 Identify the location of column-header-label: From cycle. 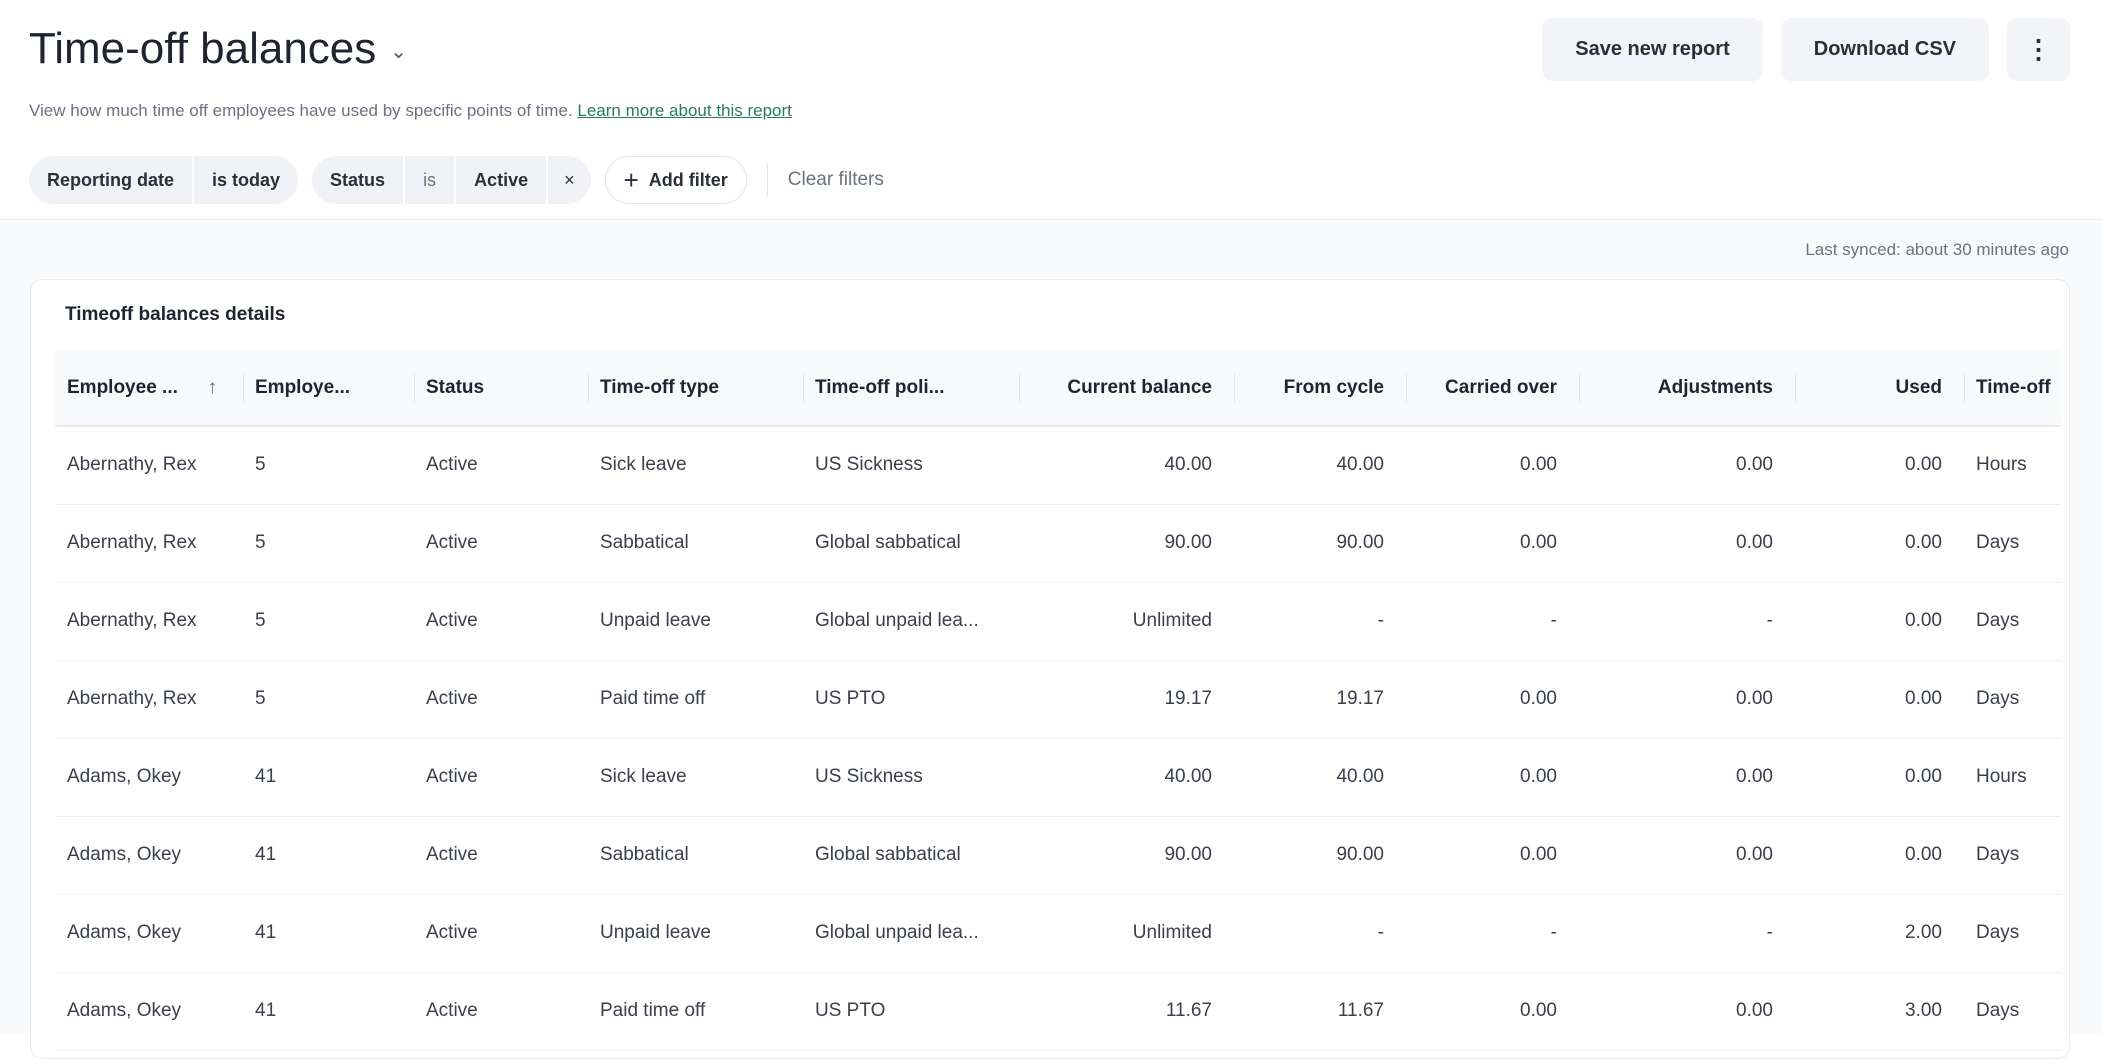
(1333, 387).